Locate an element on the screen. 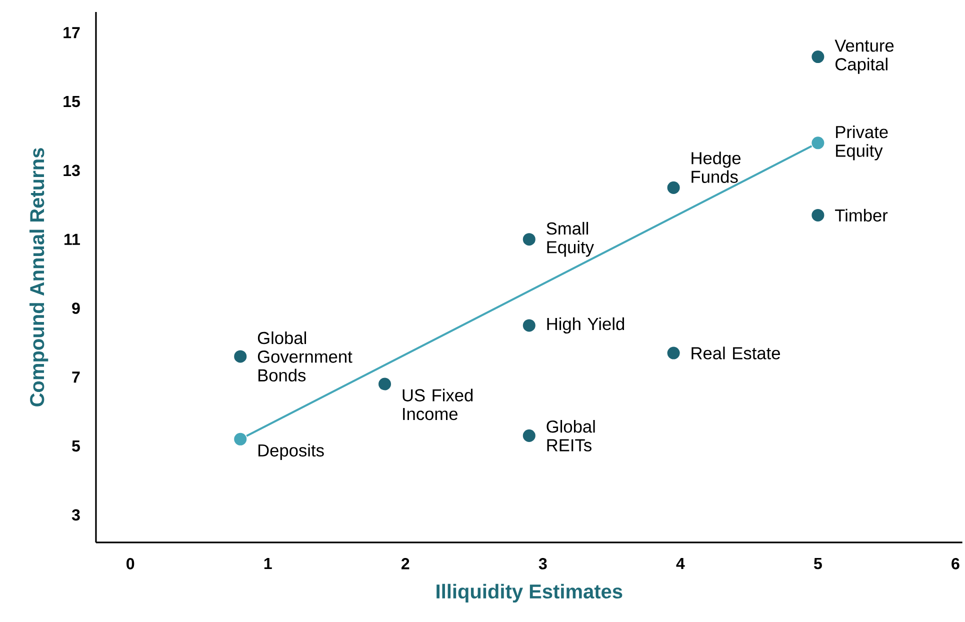  y-axis-title: Compound Annual Returns is located at coordinates (39, 277).